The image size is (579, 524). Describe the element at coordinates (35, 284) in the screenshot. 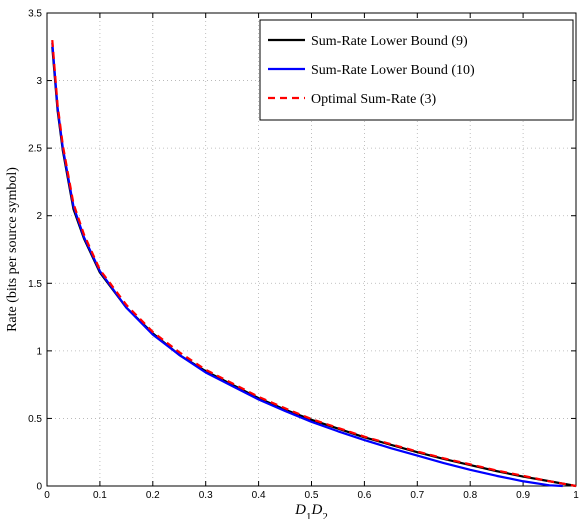

I see `y-tick-label: 1.5` at that location.